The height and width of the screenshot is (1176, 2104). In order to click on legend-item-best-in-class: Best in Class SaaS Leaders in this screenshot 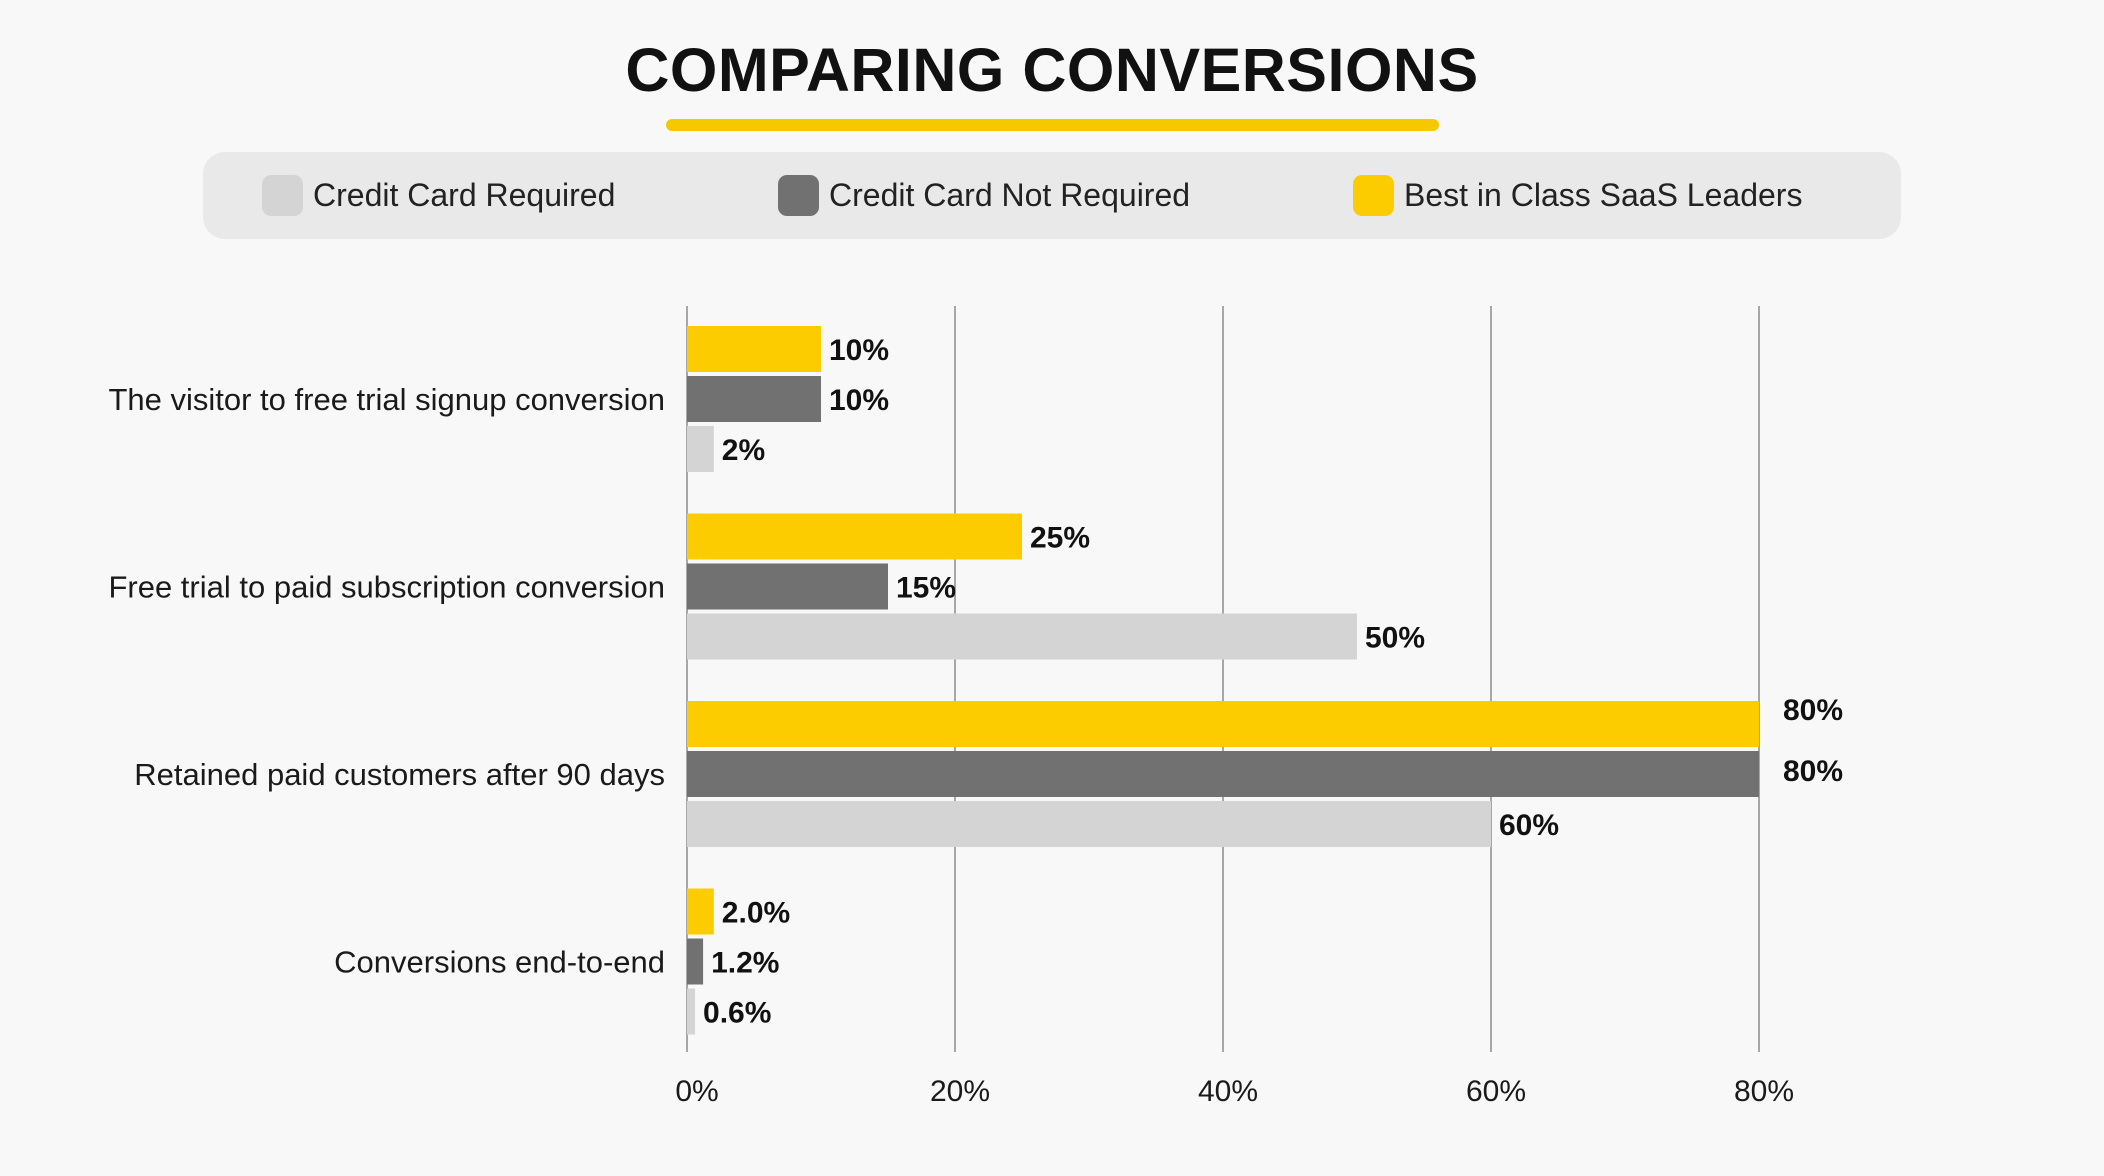, I will do `click(1577, 195)`.